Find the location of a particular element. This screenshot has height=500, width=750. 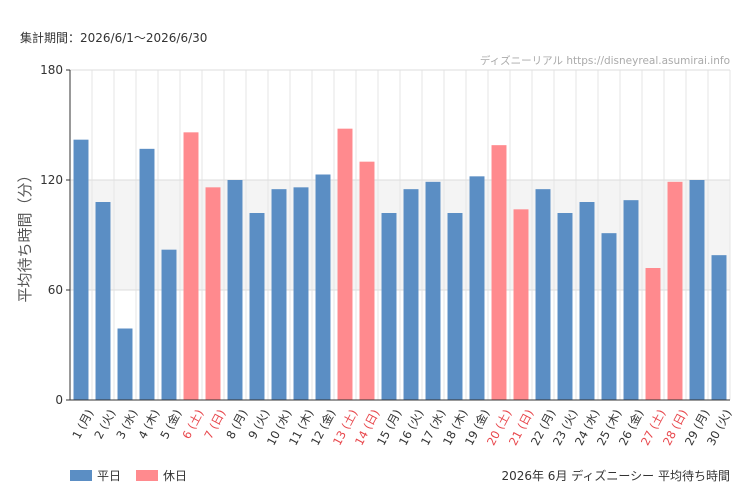

legend-holiday-label: 休日 is located at coordinates (175, 476).